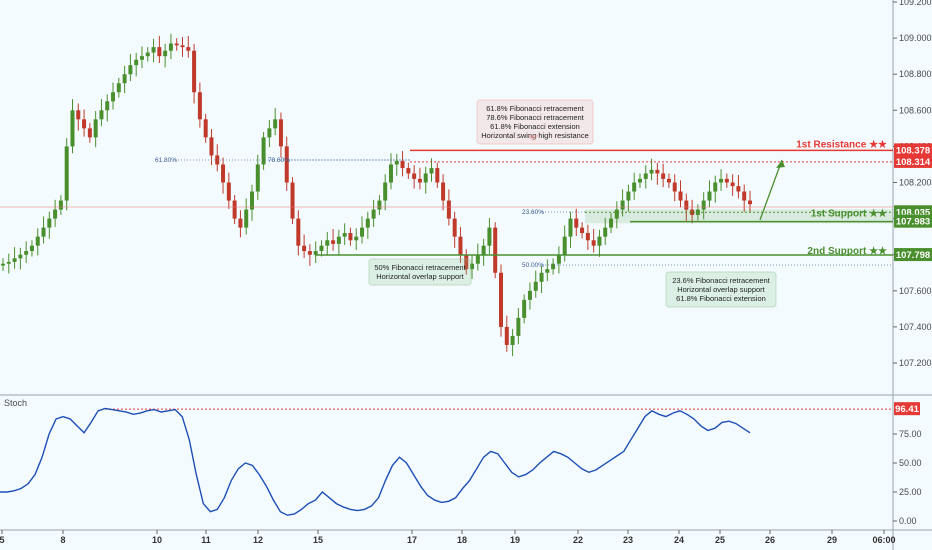  I want to click on resistance-annotation-pointer, so click(533, 138).